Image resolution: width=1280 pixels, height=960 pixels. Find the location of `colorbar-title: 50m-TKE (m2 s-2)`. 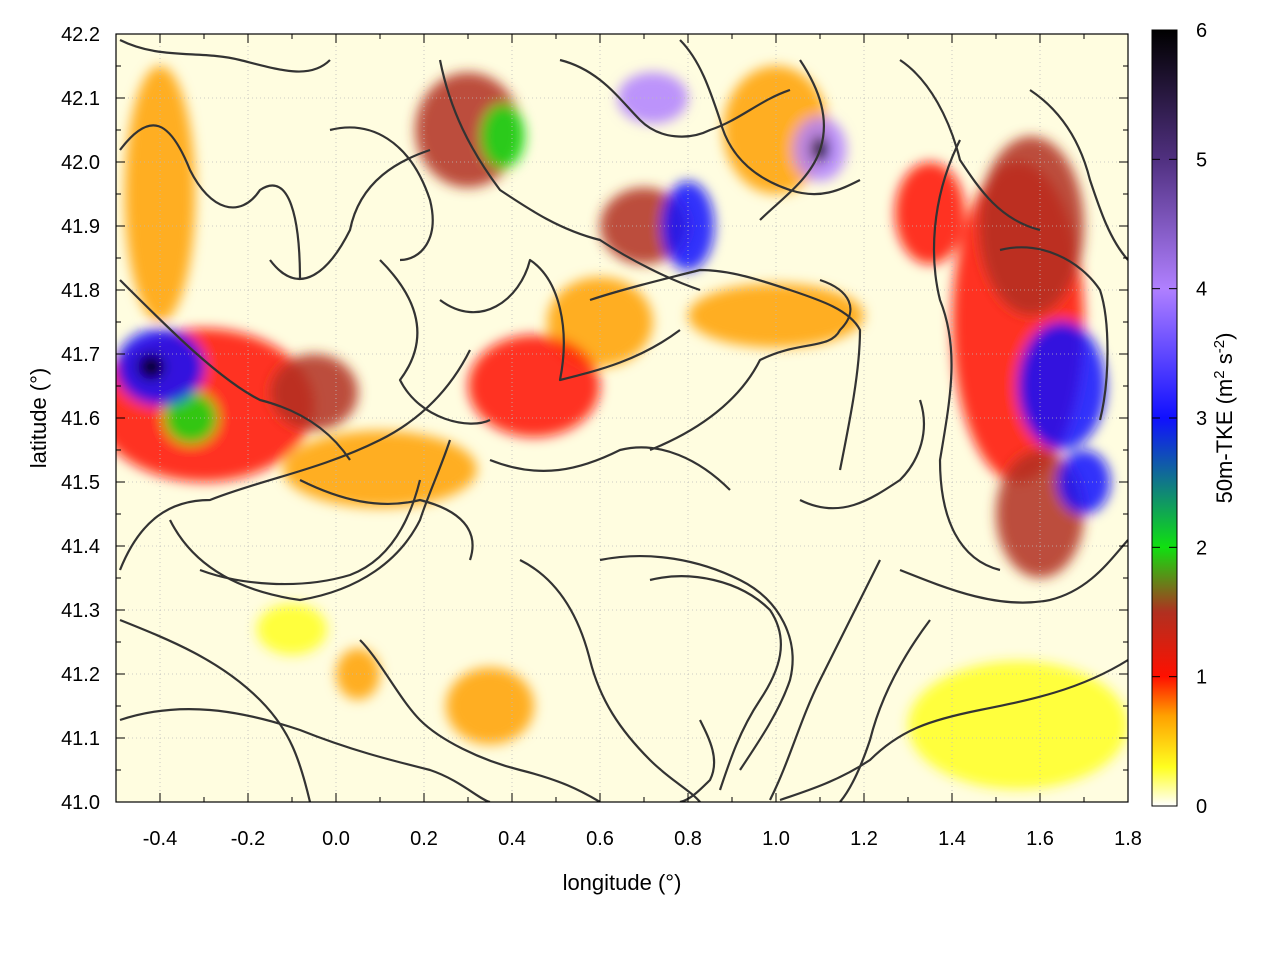

colorbar-title: 50m-TKE (m2 s-2) is located at coordinates (1224, 418).